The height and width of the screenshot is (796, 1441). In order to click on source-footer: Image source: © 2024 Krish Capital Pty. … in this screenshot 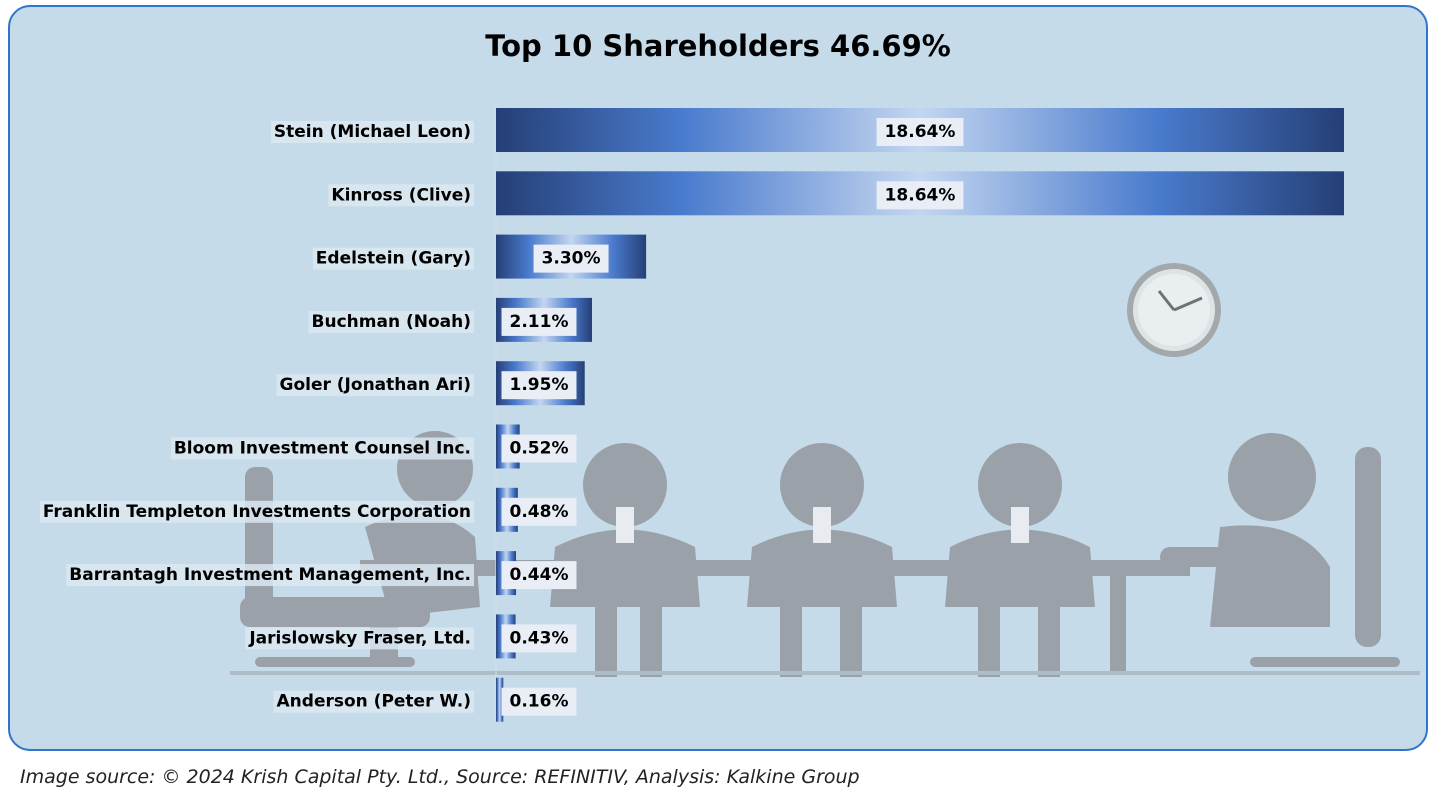, I will do `click(440, 777)`.